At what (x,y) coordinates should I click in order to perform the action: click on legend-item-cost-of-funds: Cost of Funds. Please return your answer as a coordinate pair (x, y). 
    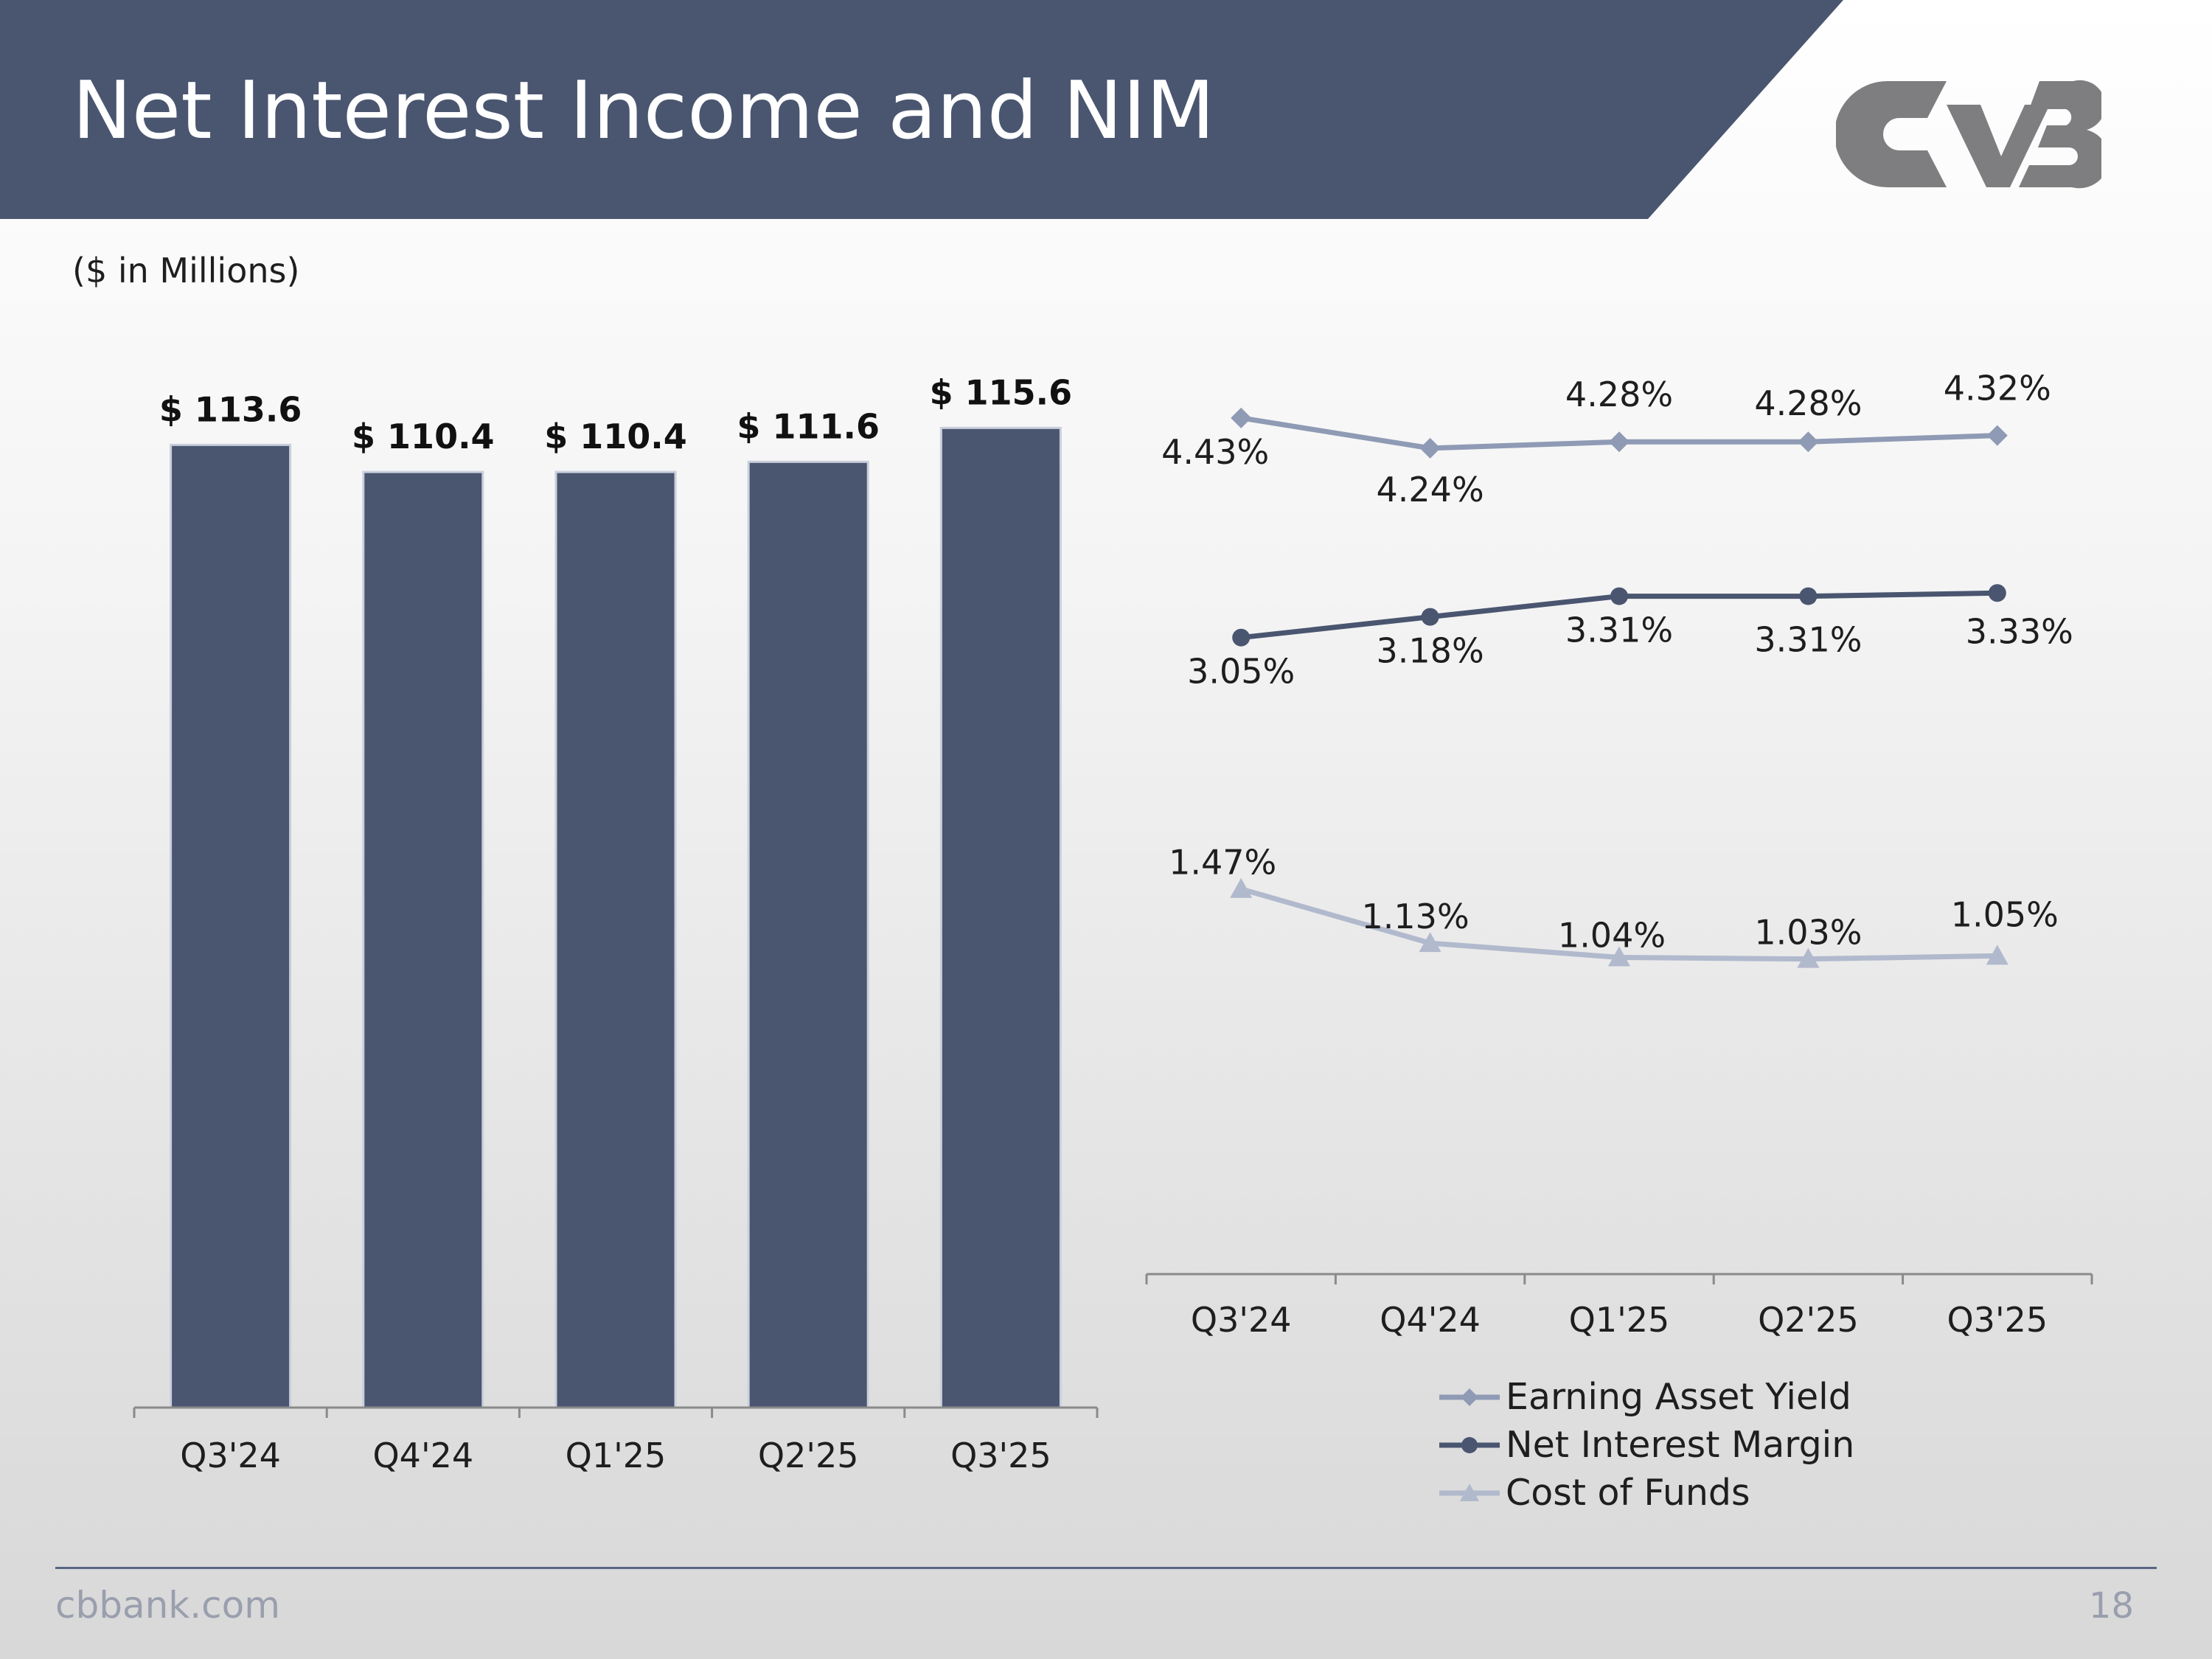
    Looking at the image, I should click on (1645, 1493).